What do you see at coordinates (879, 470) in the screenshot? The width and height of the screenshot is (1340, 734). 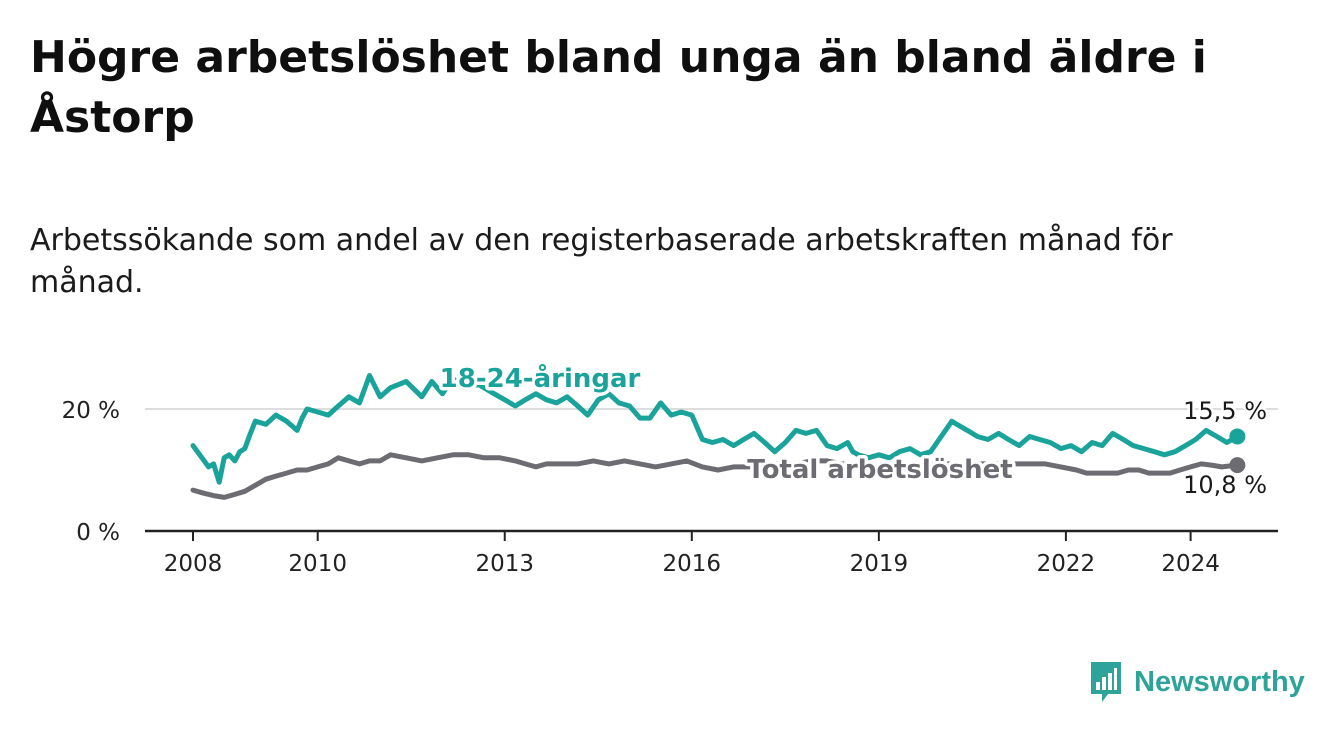 I see `series-label-total: Total arbetslöshet` at bounding box center [879, 470].